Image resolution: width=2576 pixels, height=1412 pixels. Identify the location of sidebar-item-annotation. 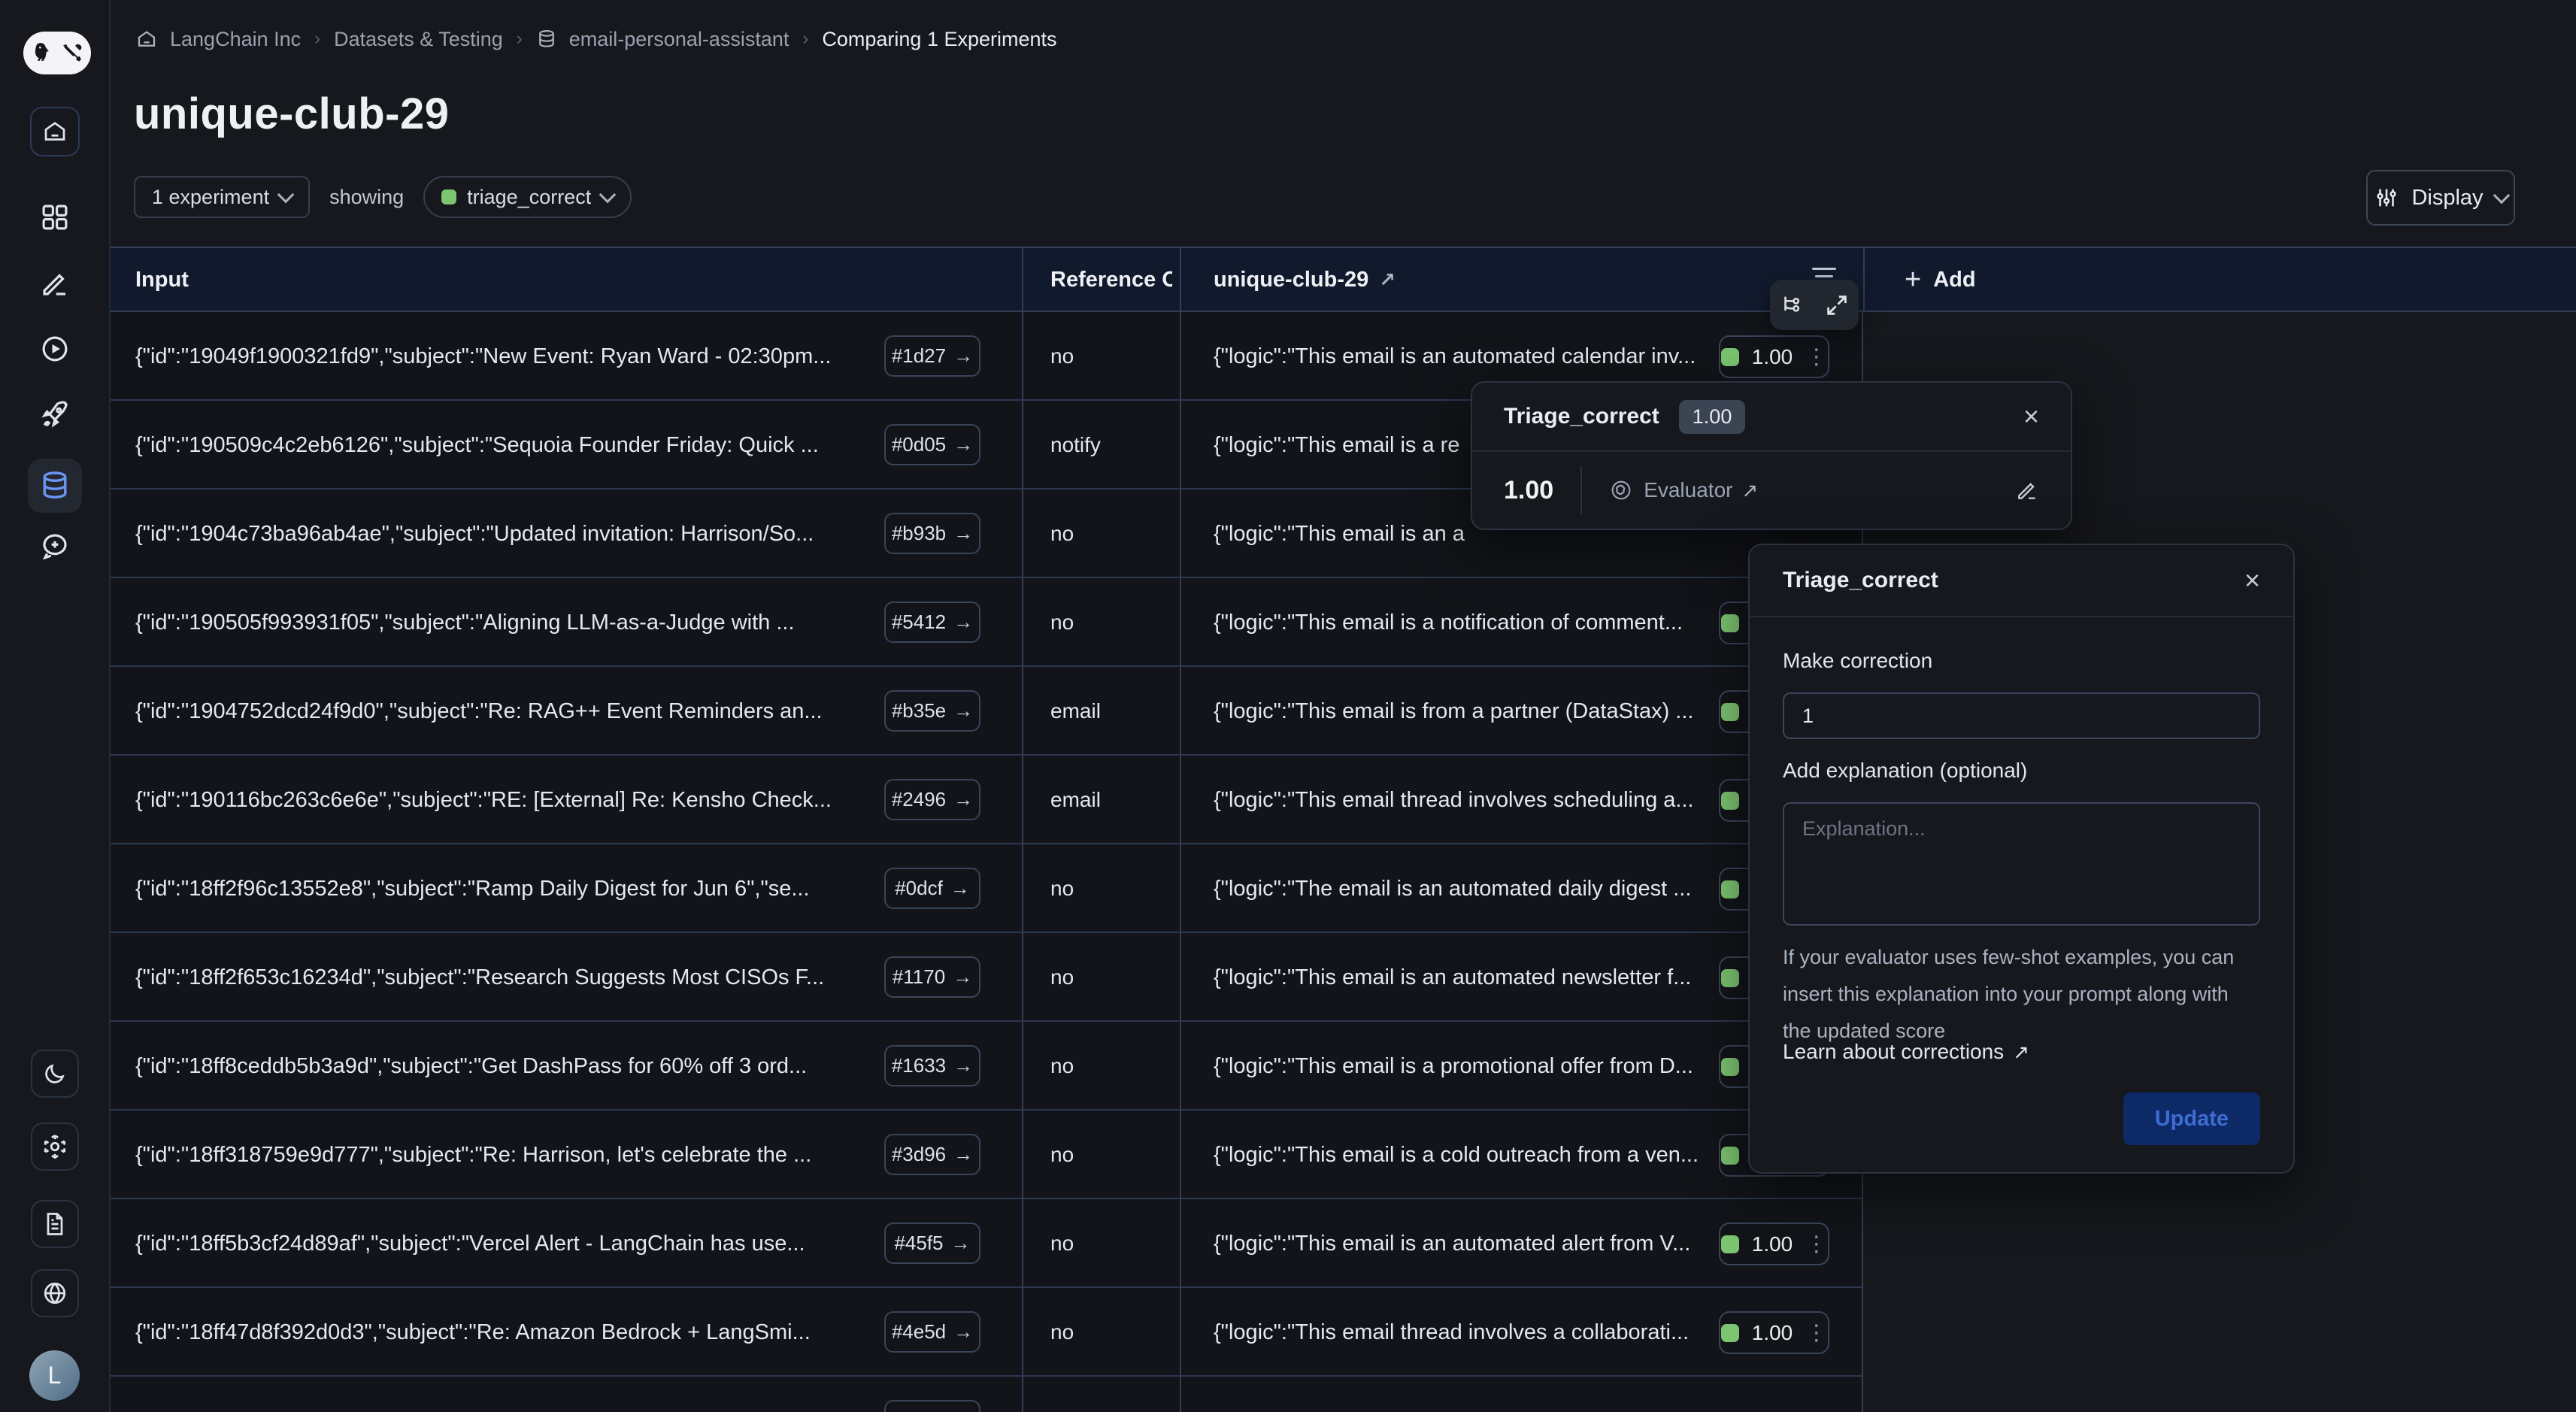
(55, 284).